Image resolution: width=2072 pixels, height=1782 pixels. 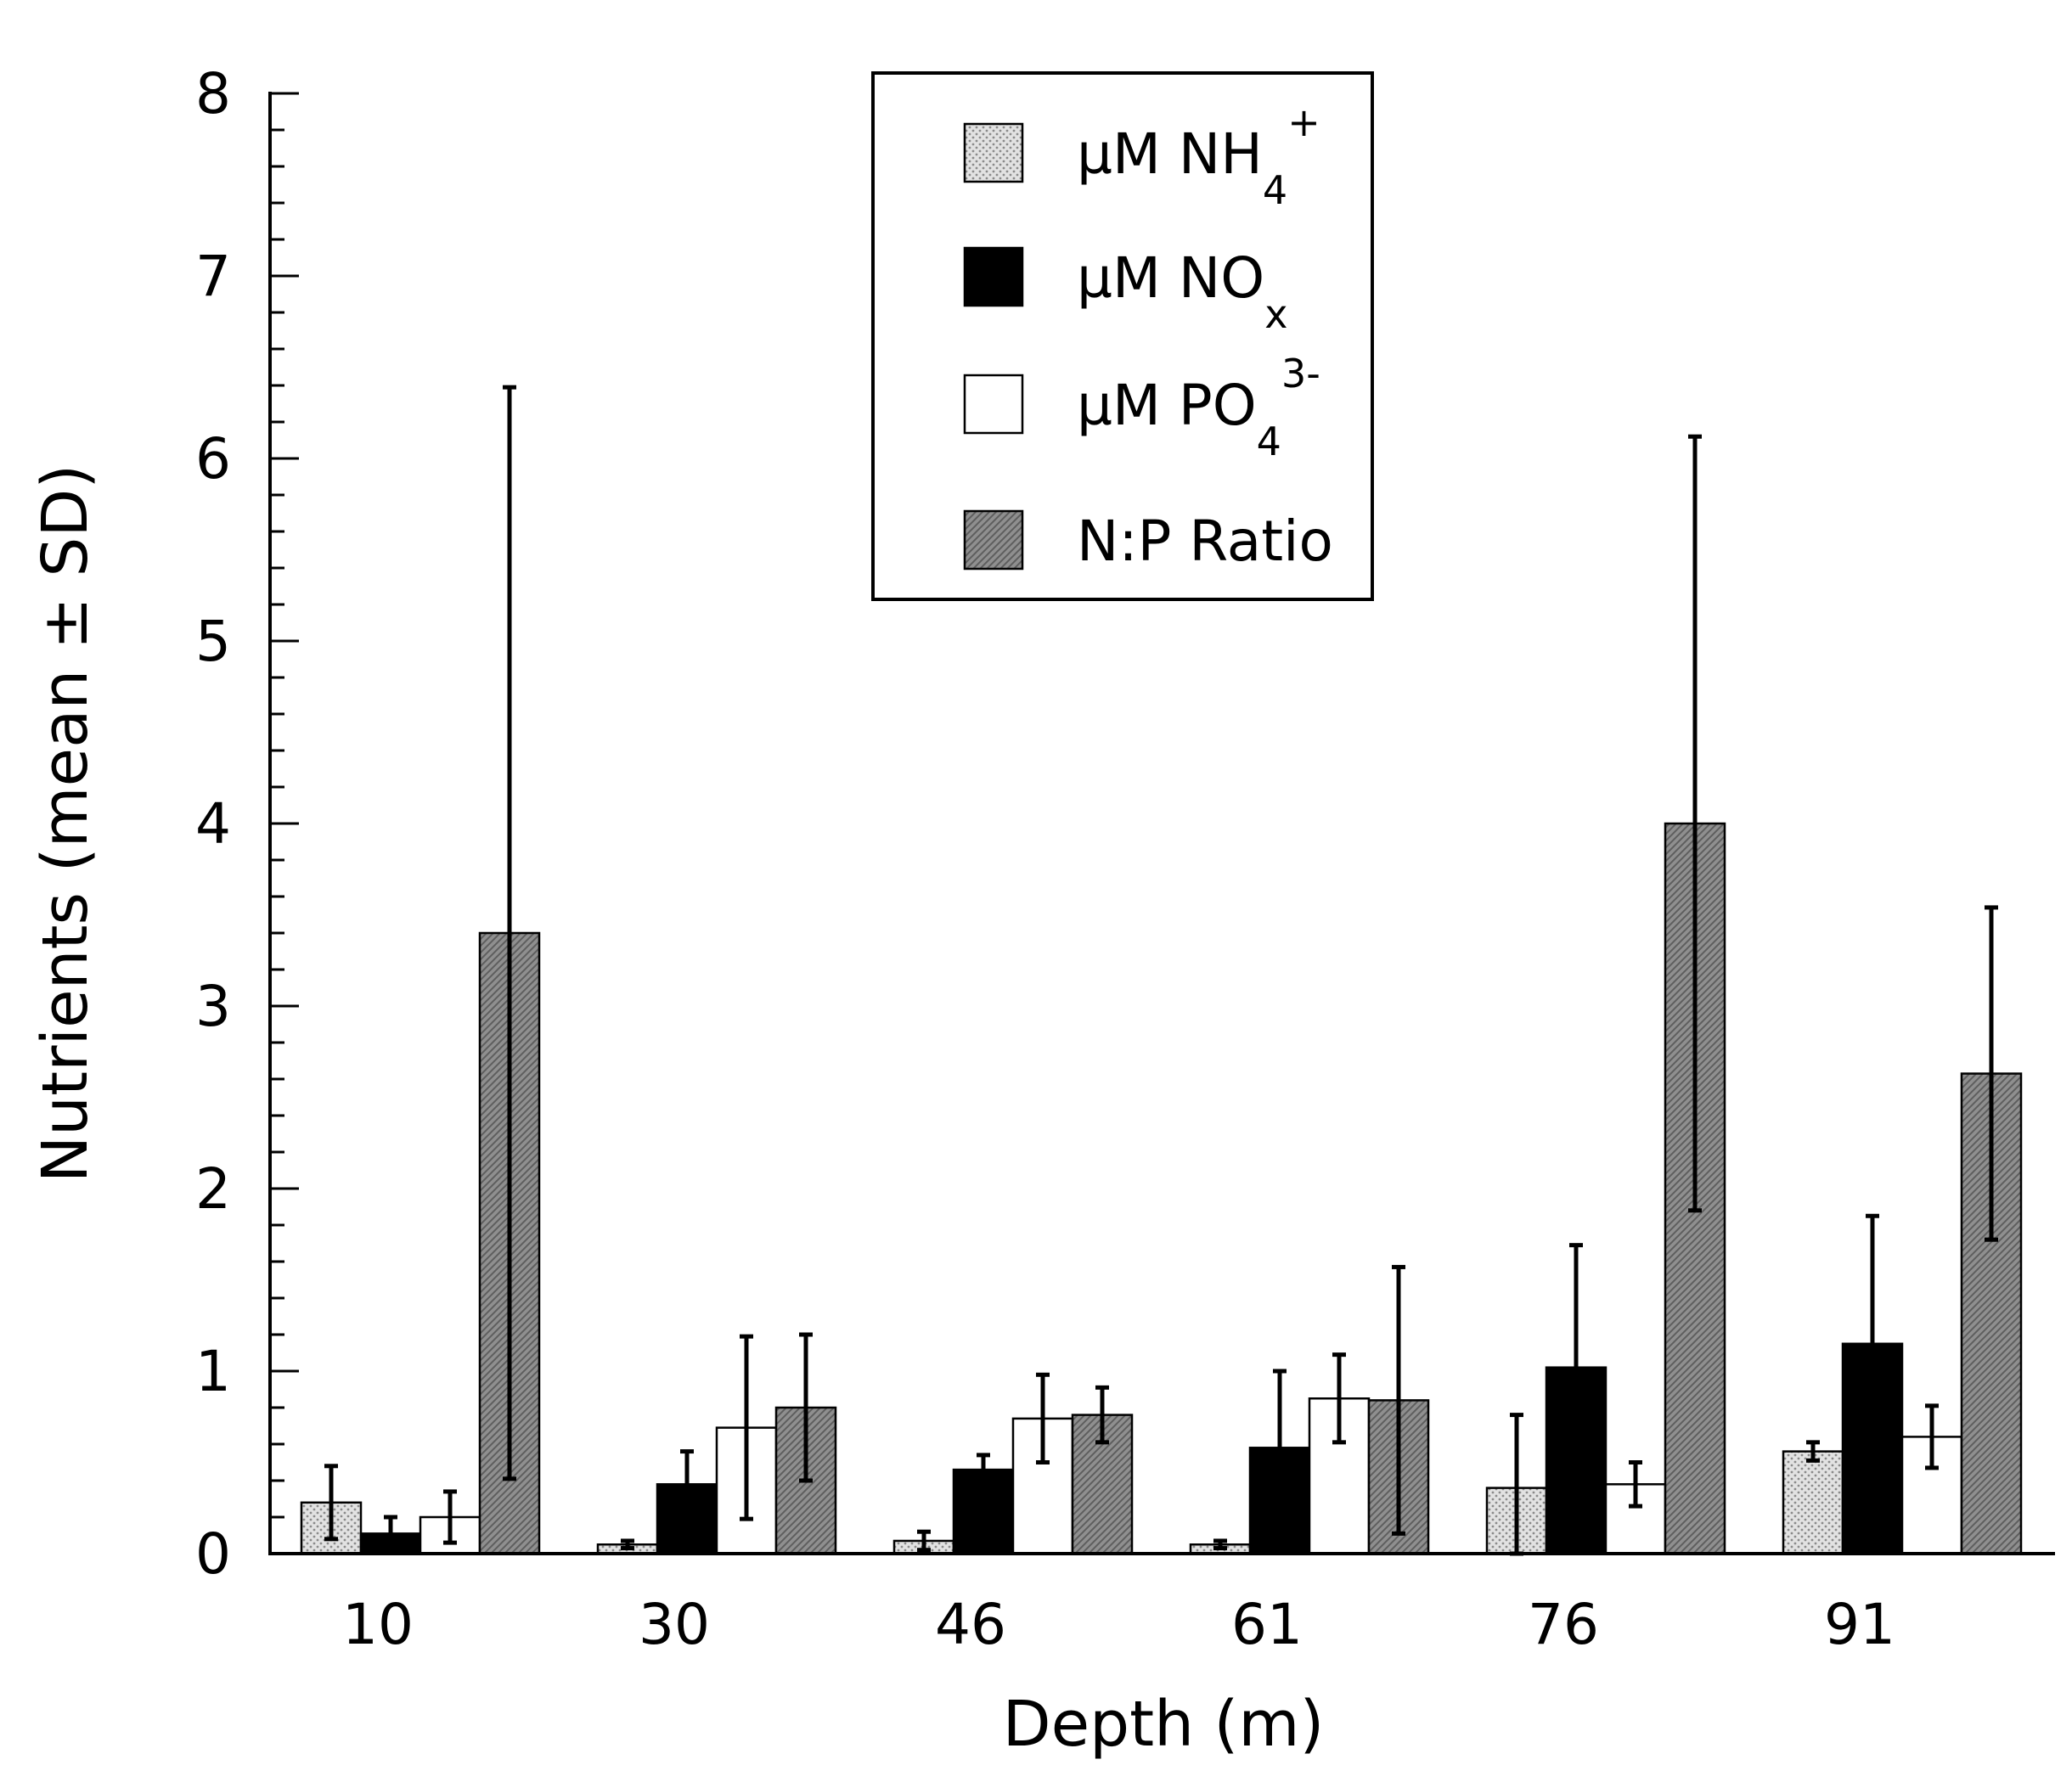 I want to click on legend: µM NH4+ µM NOx µM PO43- N:P Ratio, so click(x=1123, y=336).